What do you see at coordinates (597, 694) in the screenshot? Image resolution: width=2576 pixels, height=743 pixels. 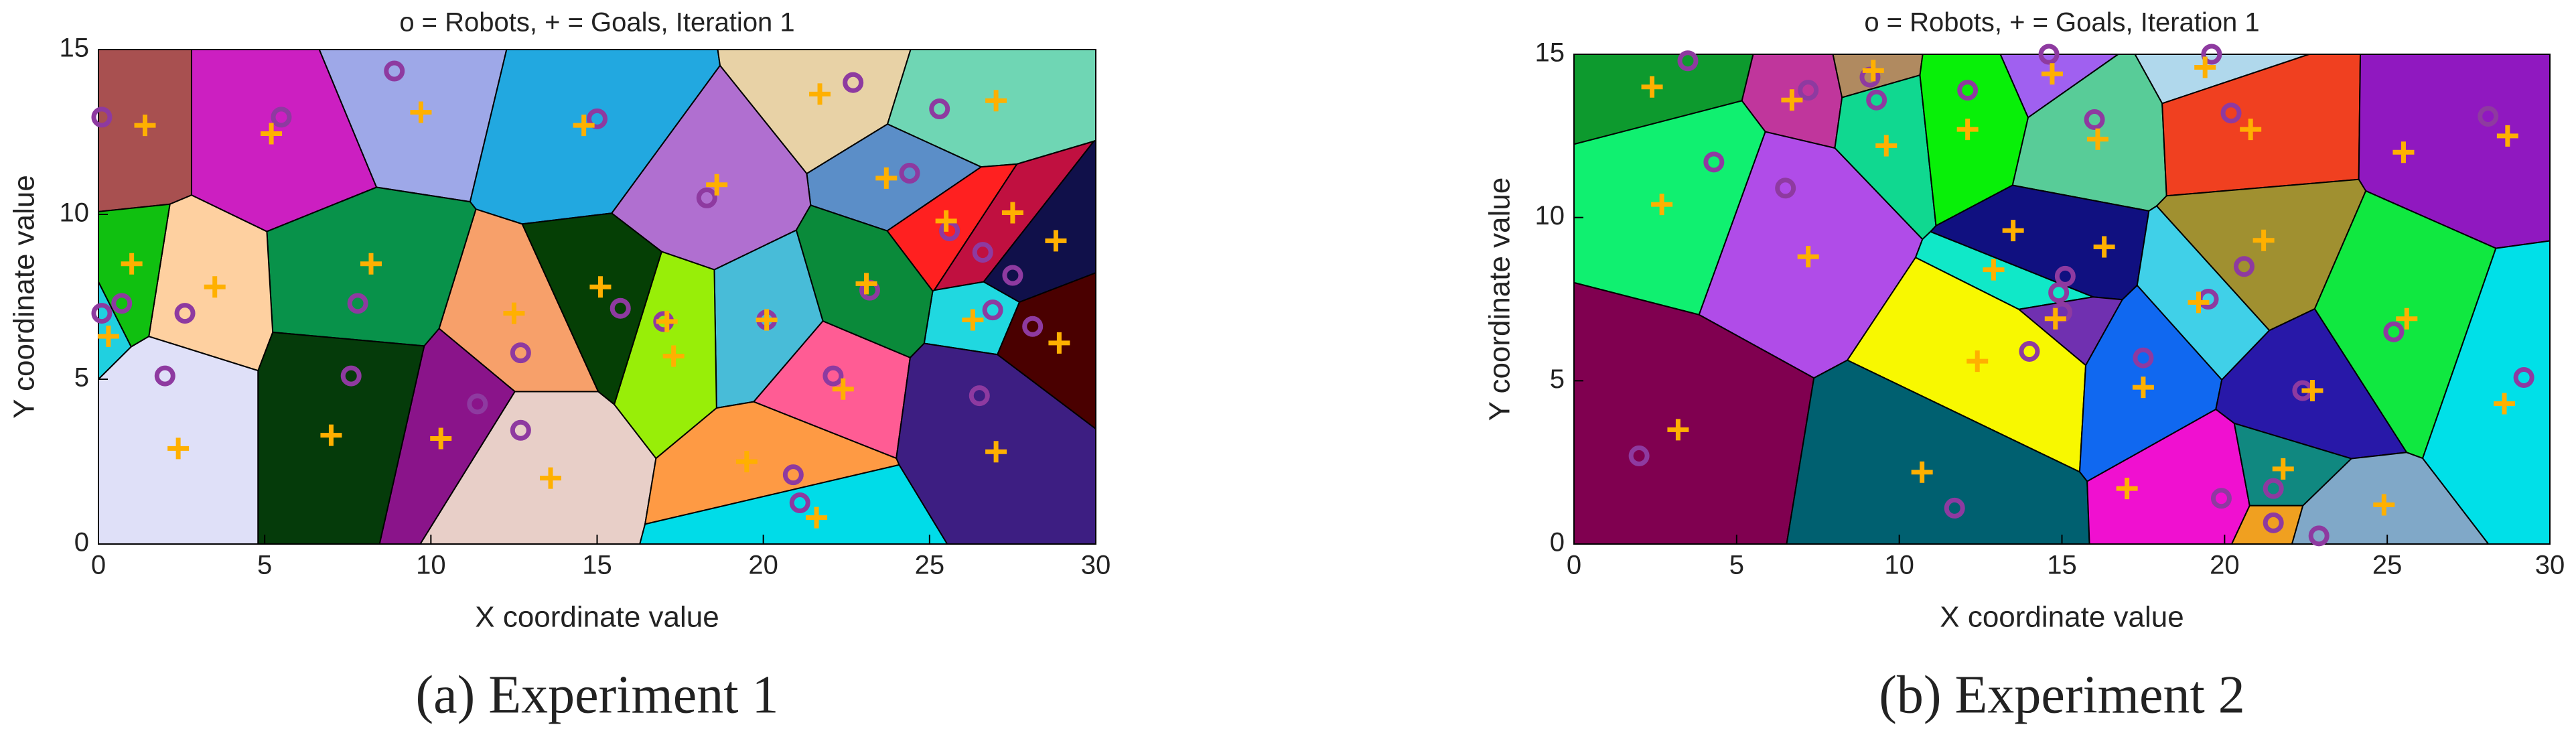 I see `caption: (a) Experiment 1` at bounding box center [597, 694].